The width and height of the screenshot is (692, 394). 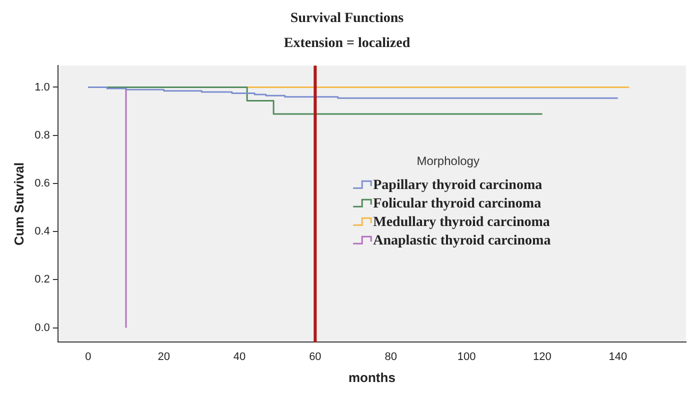 What do you see at coordinates (457, 185) in the screenshot?
I see `legend-label: Papillary thyroid carcinoma` at bounding box center [457, 185].